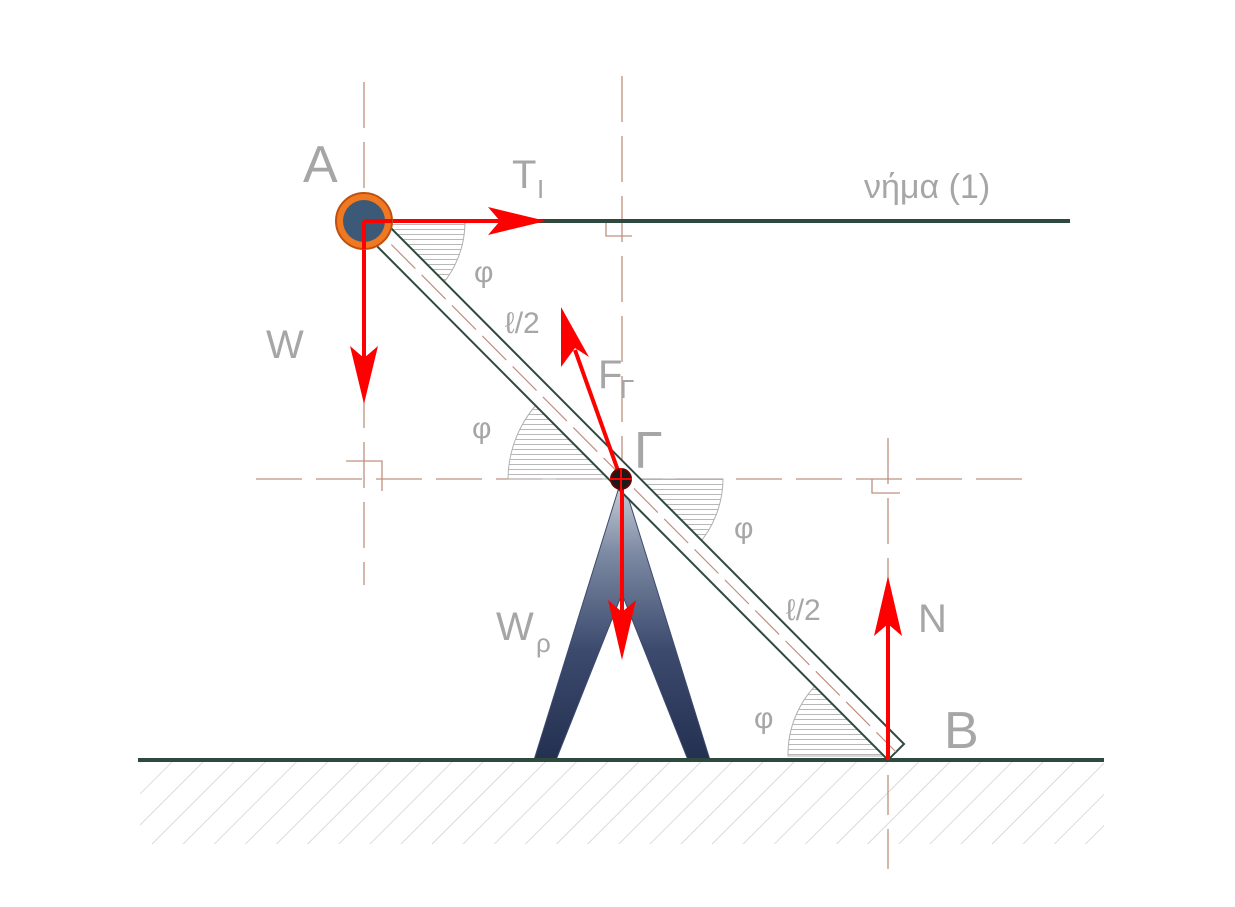  What do you see at coordinates (932, 619) in the screenshot?
I see `label-normal: N` at bounding box center [932, 619].